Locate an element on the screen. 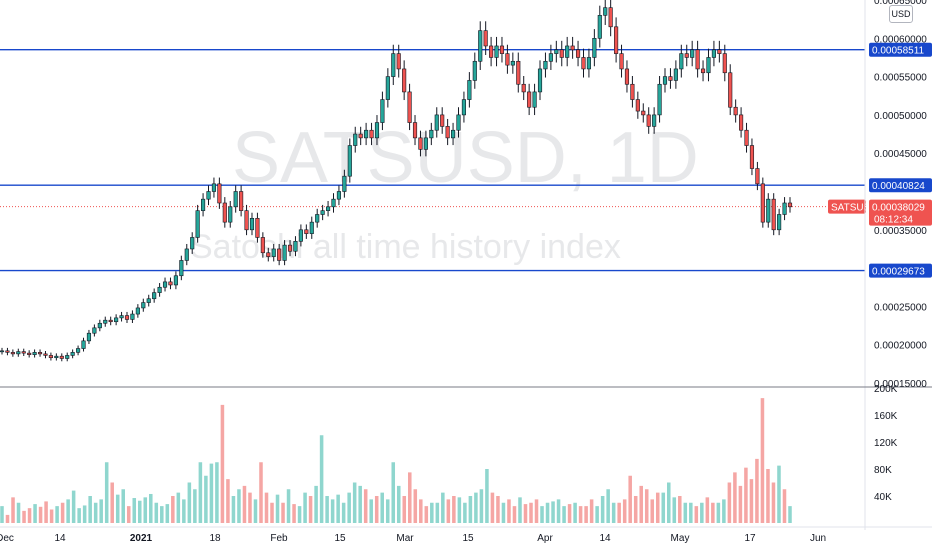  level-label: 0.00029673 is located at coordinates (898, 272).